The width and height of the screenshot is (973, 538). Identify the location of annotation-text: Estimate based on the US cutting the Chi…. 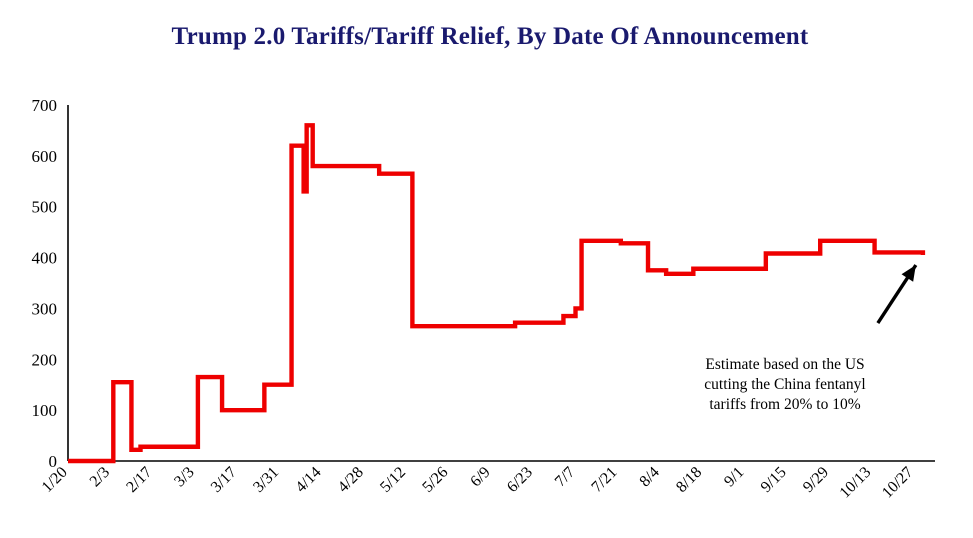
(785, 385).